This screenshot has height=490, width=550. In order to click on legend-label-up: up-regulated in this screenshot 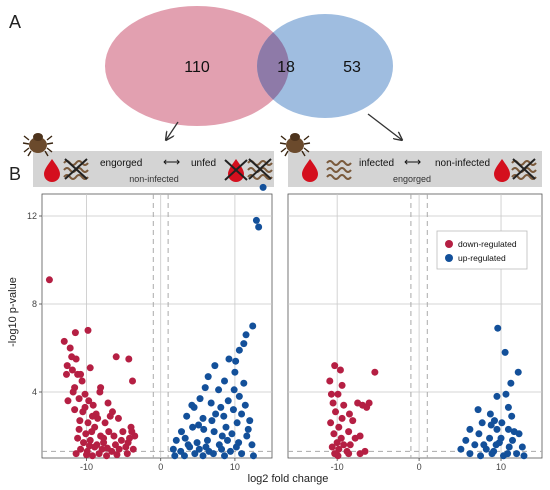, I will do `click(482, 258)`.